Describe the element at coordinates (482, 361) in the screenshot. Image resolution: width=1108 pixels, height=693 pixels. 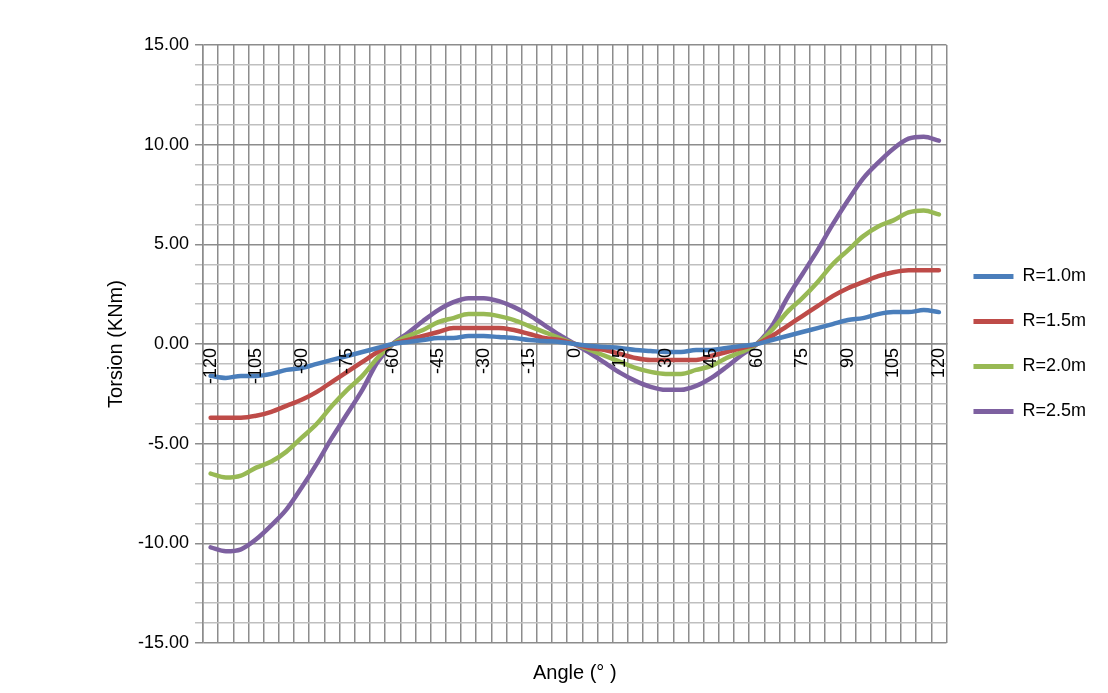
I see `x-tick-label: -30` at that location.